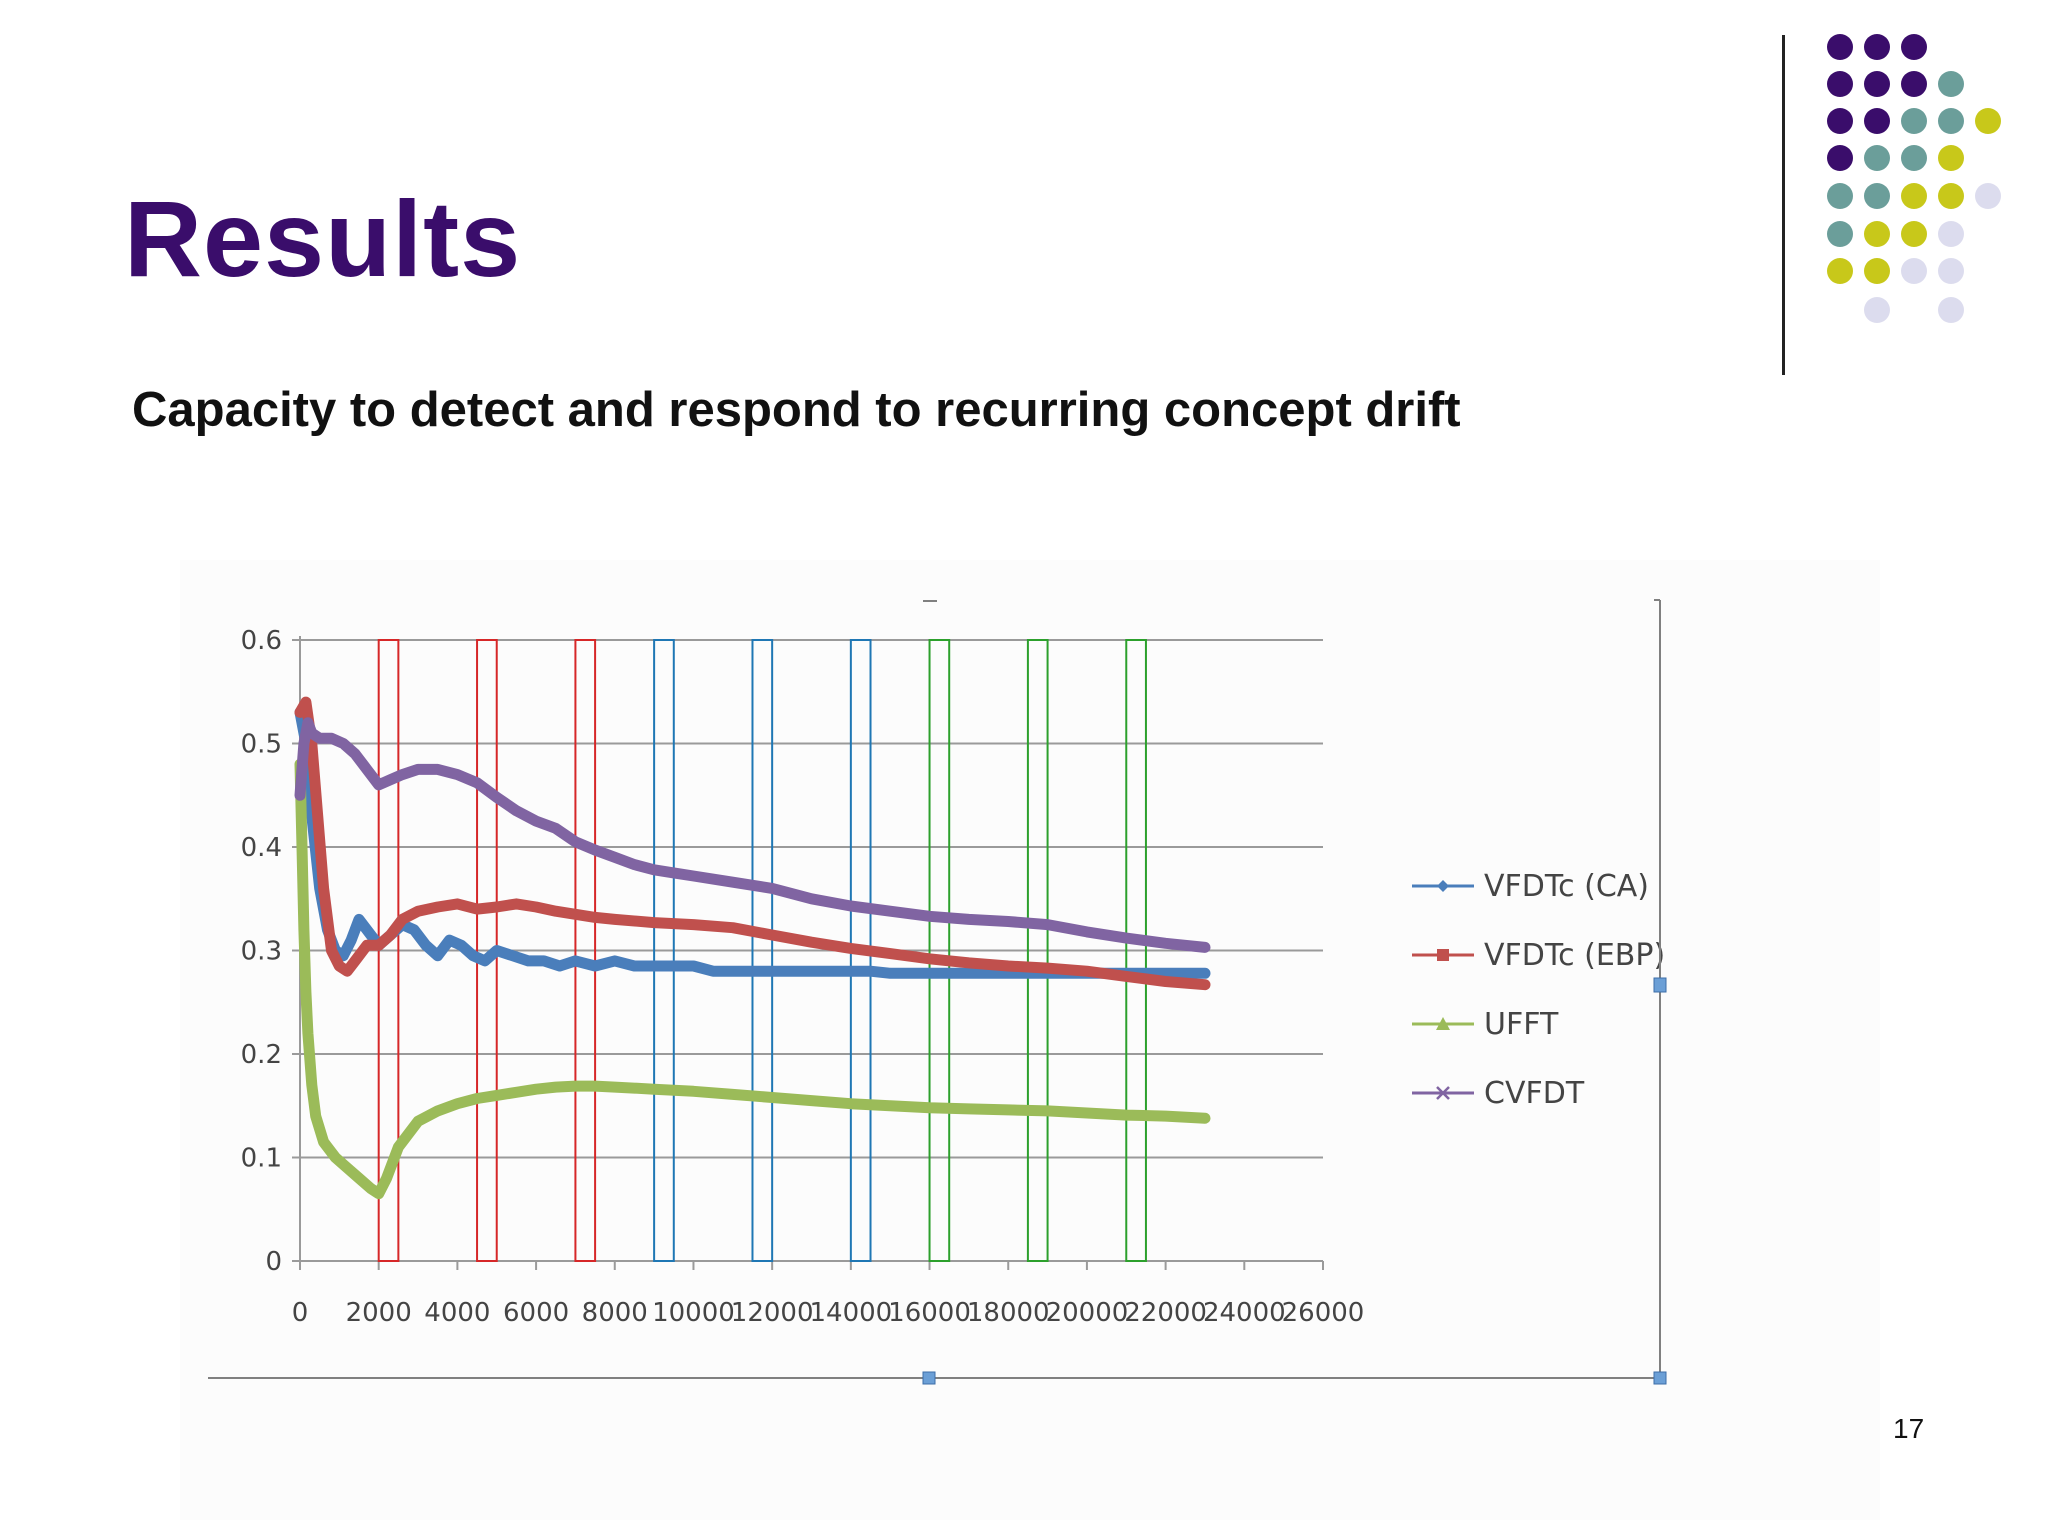 The width and height of the screenshot is (2048, 1536). What do you see at coordinates (261, 848) in the screenshot?
I see `y-tick-label: 0.4` at bounding box center [261, 848].